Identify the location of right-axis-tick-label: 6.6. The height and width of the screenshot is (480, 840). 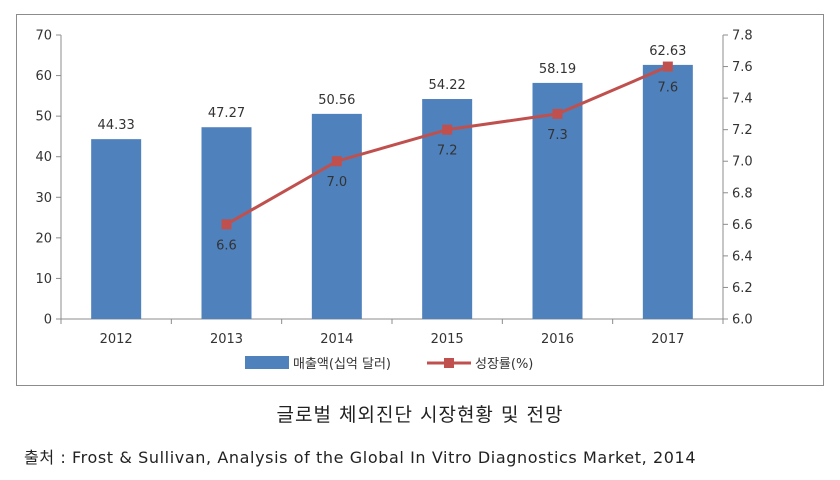
(742, 225).